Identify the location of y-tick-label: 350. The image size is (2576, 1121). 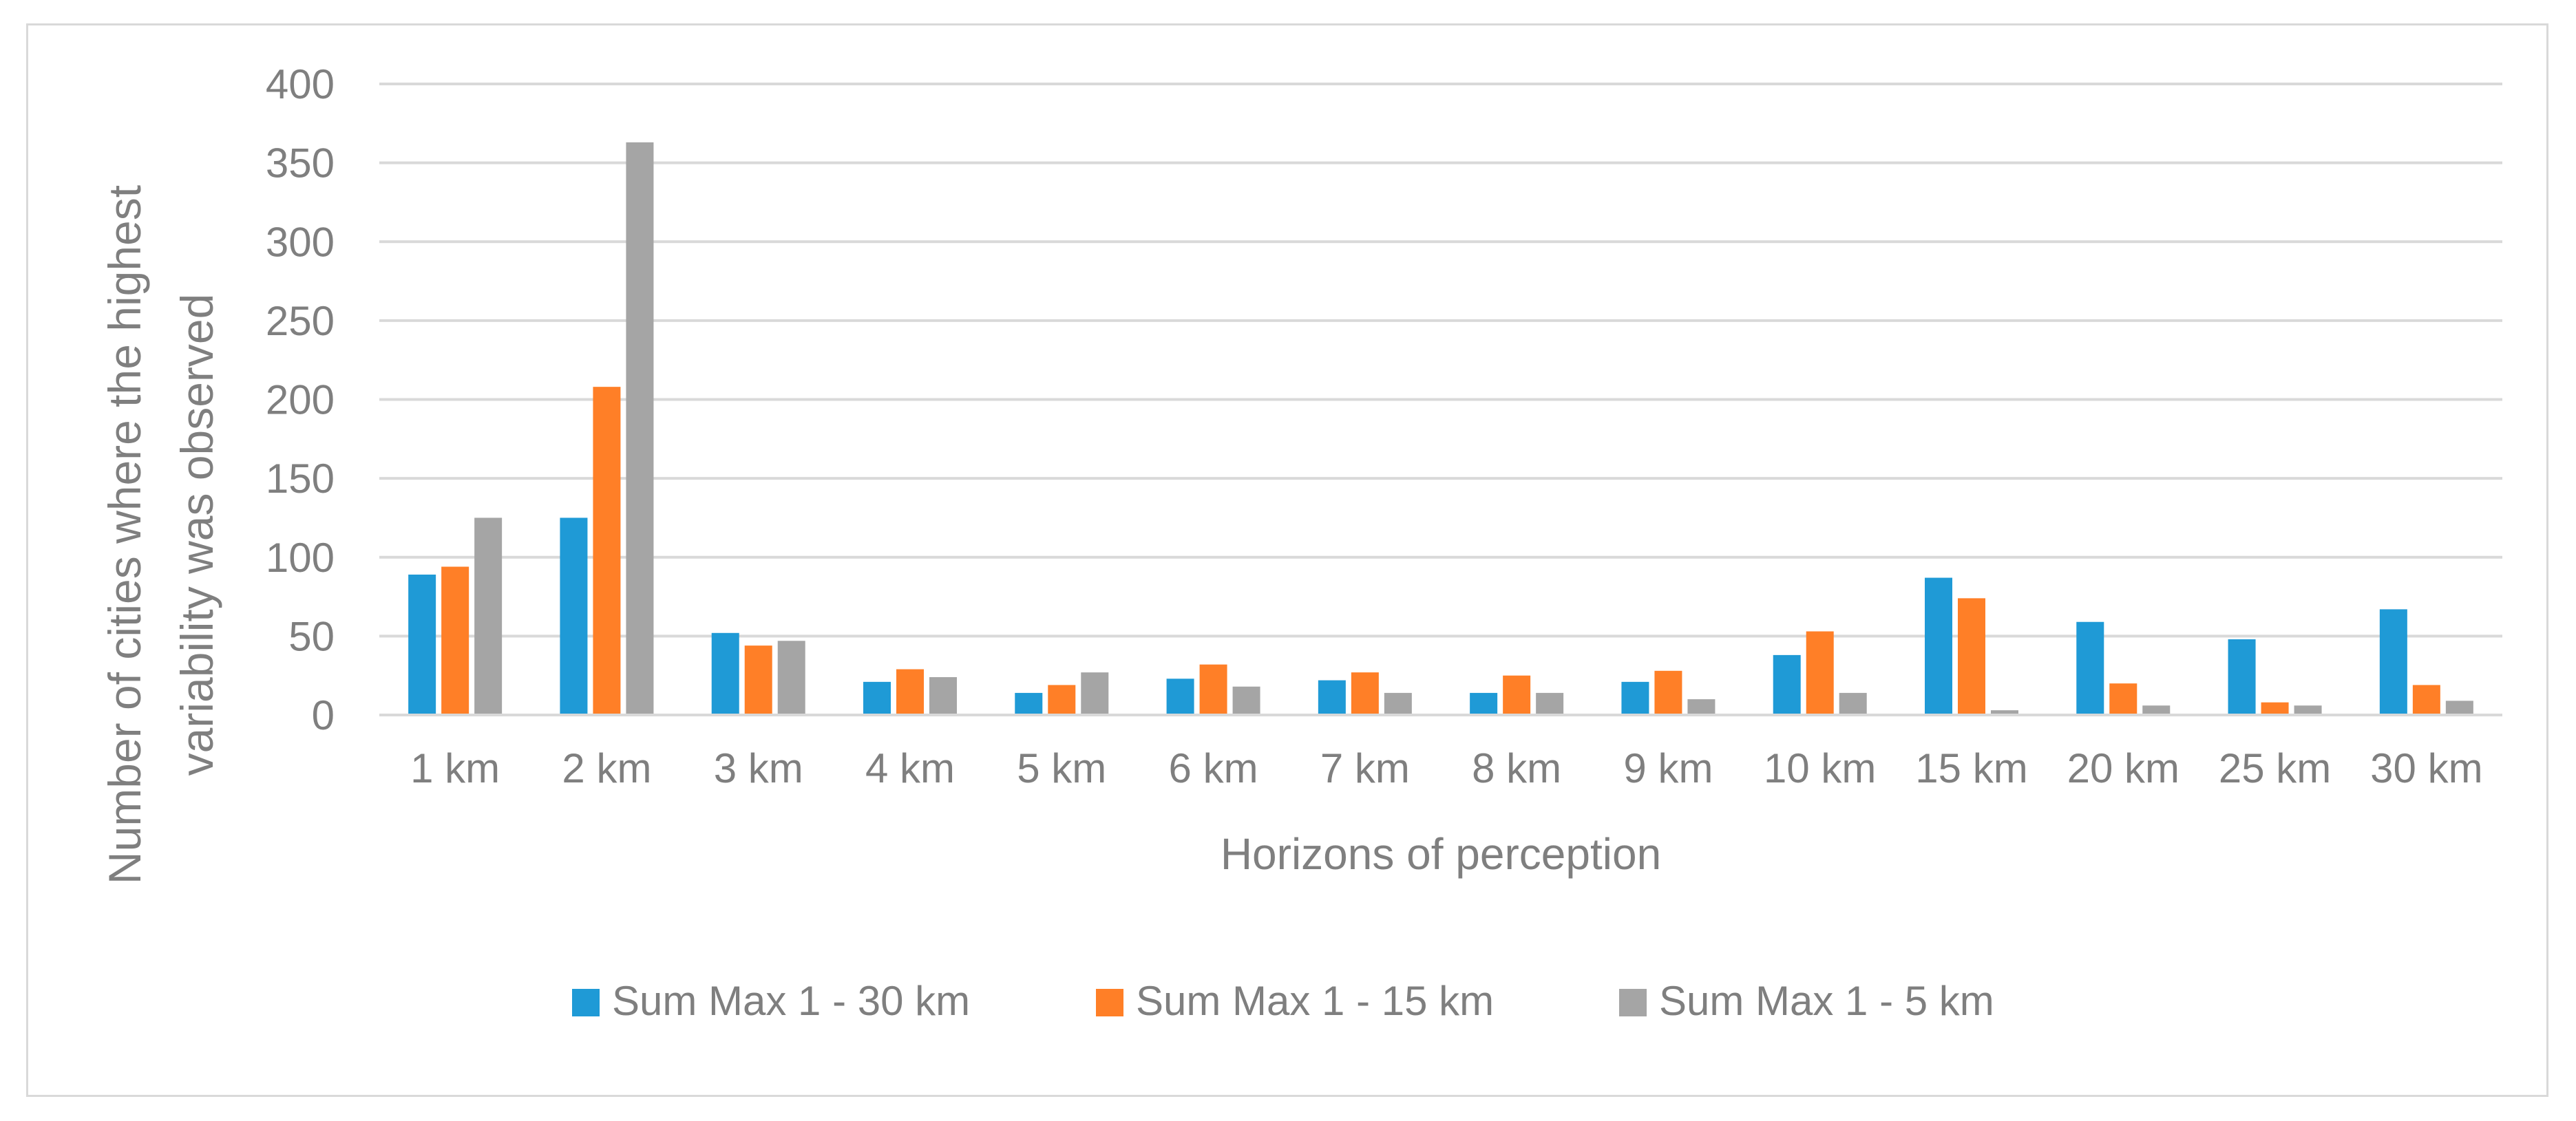
(301, 163).